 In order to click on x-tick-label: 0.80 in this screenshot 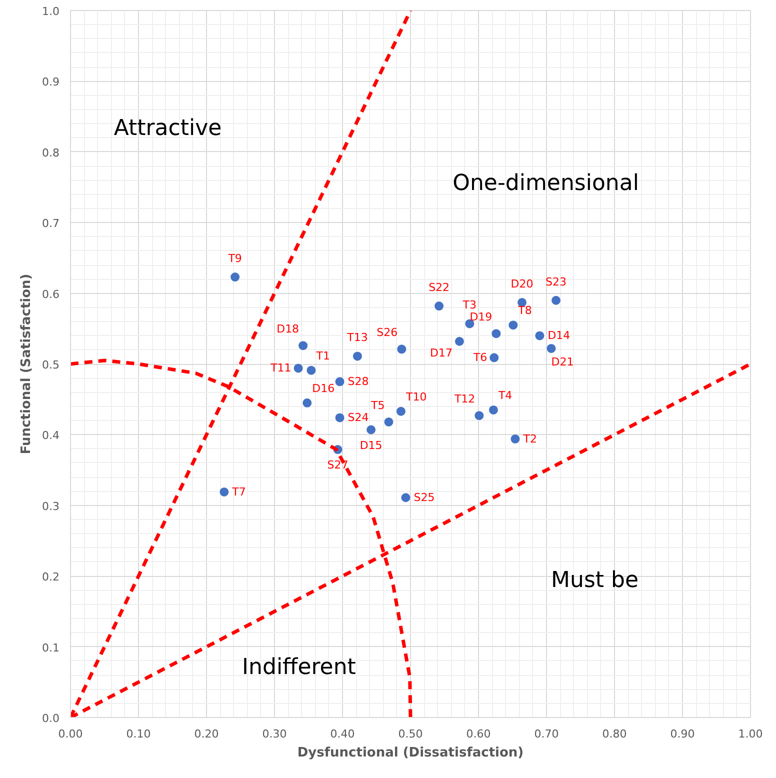, I will do `click(614, 734)`.